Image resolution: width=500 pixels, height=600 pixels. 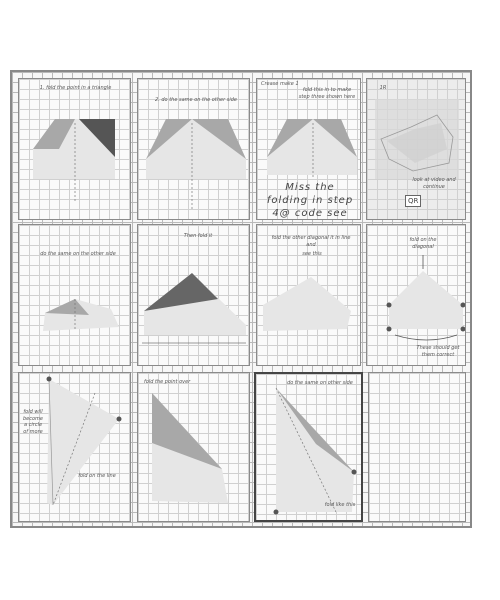 I want to click on step-11-sub-note: fold like this, so click(x=340, y=505).